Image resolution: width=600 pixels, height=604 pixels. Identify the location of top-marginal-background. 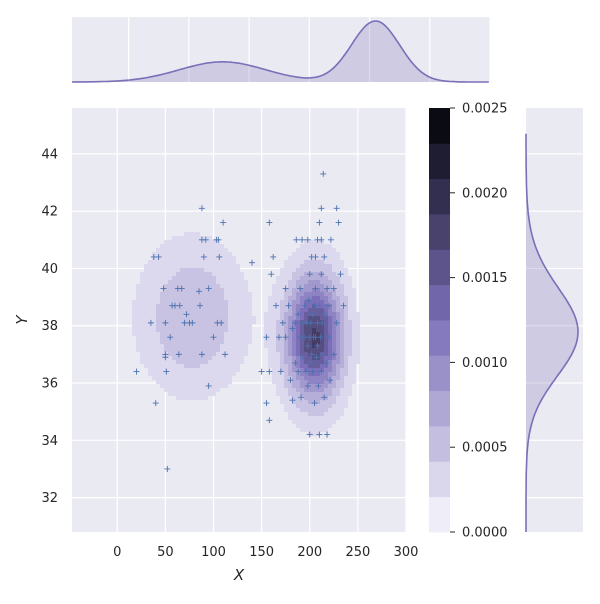
(281, 49).